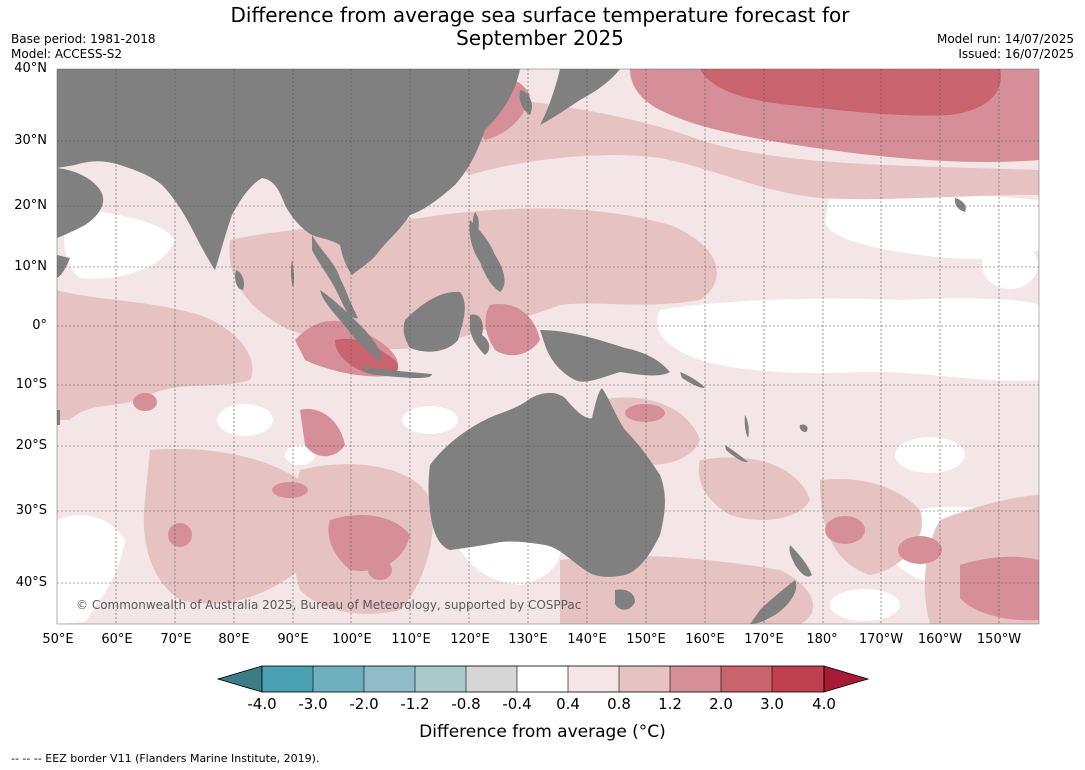  I want to click on madagascar-tip, so click(58, 417).